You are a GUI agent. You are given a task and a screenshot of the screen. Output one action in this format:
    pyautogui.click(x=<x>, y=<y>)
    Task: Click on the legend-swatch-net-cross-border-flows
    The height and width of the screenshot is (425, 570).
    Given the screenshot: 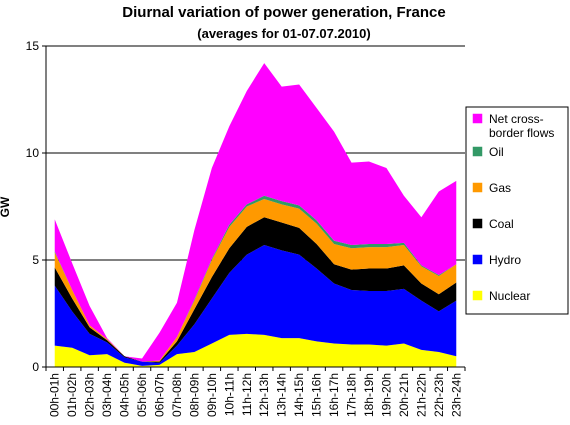 What is the action you would take?
    pyautogui.click(x=477, y=118)
    